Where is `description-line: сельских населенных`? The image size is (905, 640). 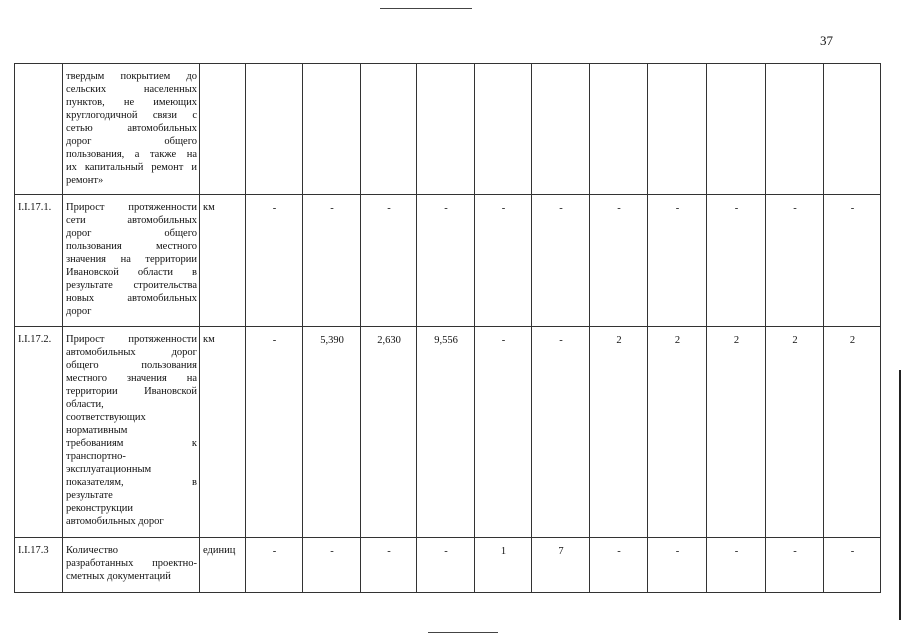
description-line: сельских населенных is located at coordinates (131, 89).